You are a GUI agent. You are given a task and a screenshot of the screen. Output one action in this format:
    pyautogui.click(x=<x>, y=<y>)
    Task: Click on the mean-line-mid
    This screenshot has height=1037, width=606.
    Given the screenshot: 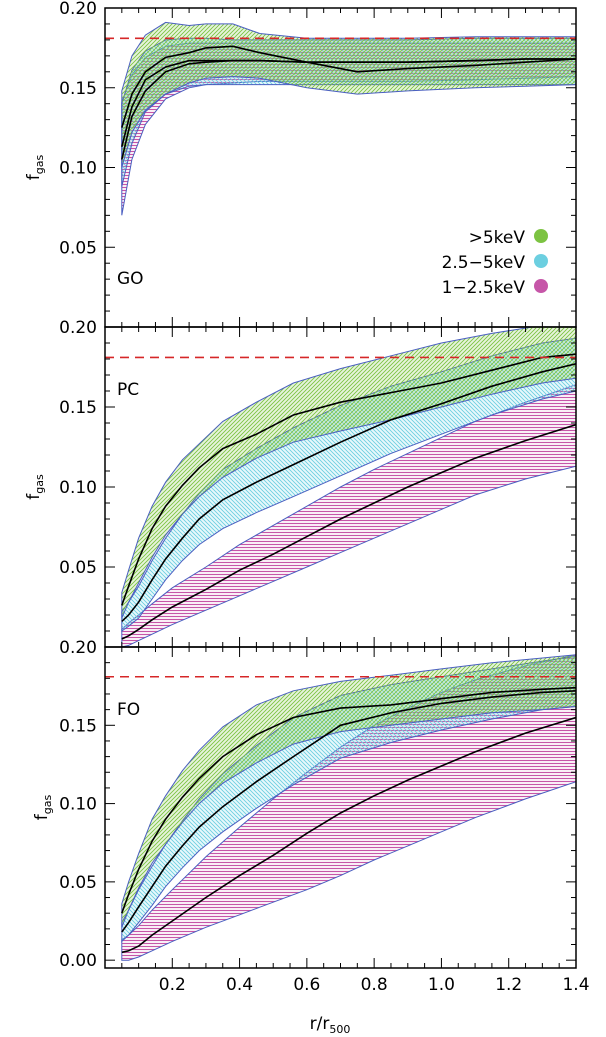 What is the action you would take?
    pyautogui.click(x=348, y=102)
    